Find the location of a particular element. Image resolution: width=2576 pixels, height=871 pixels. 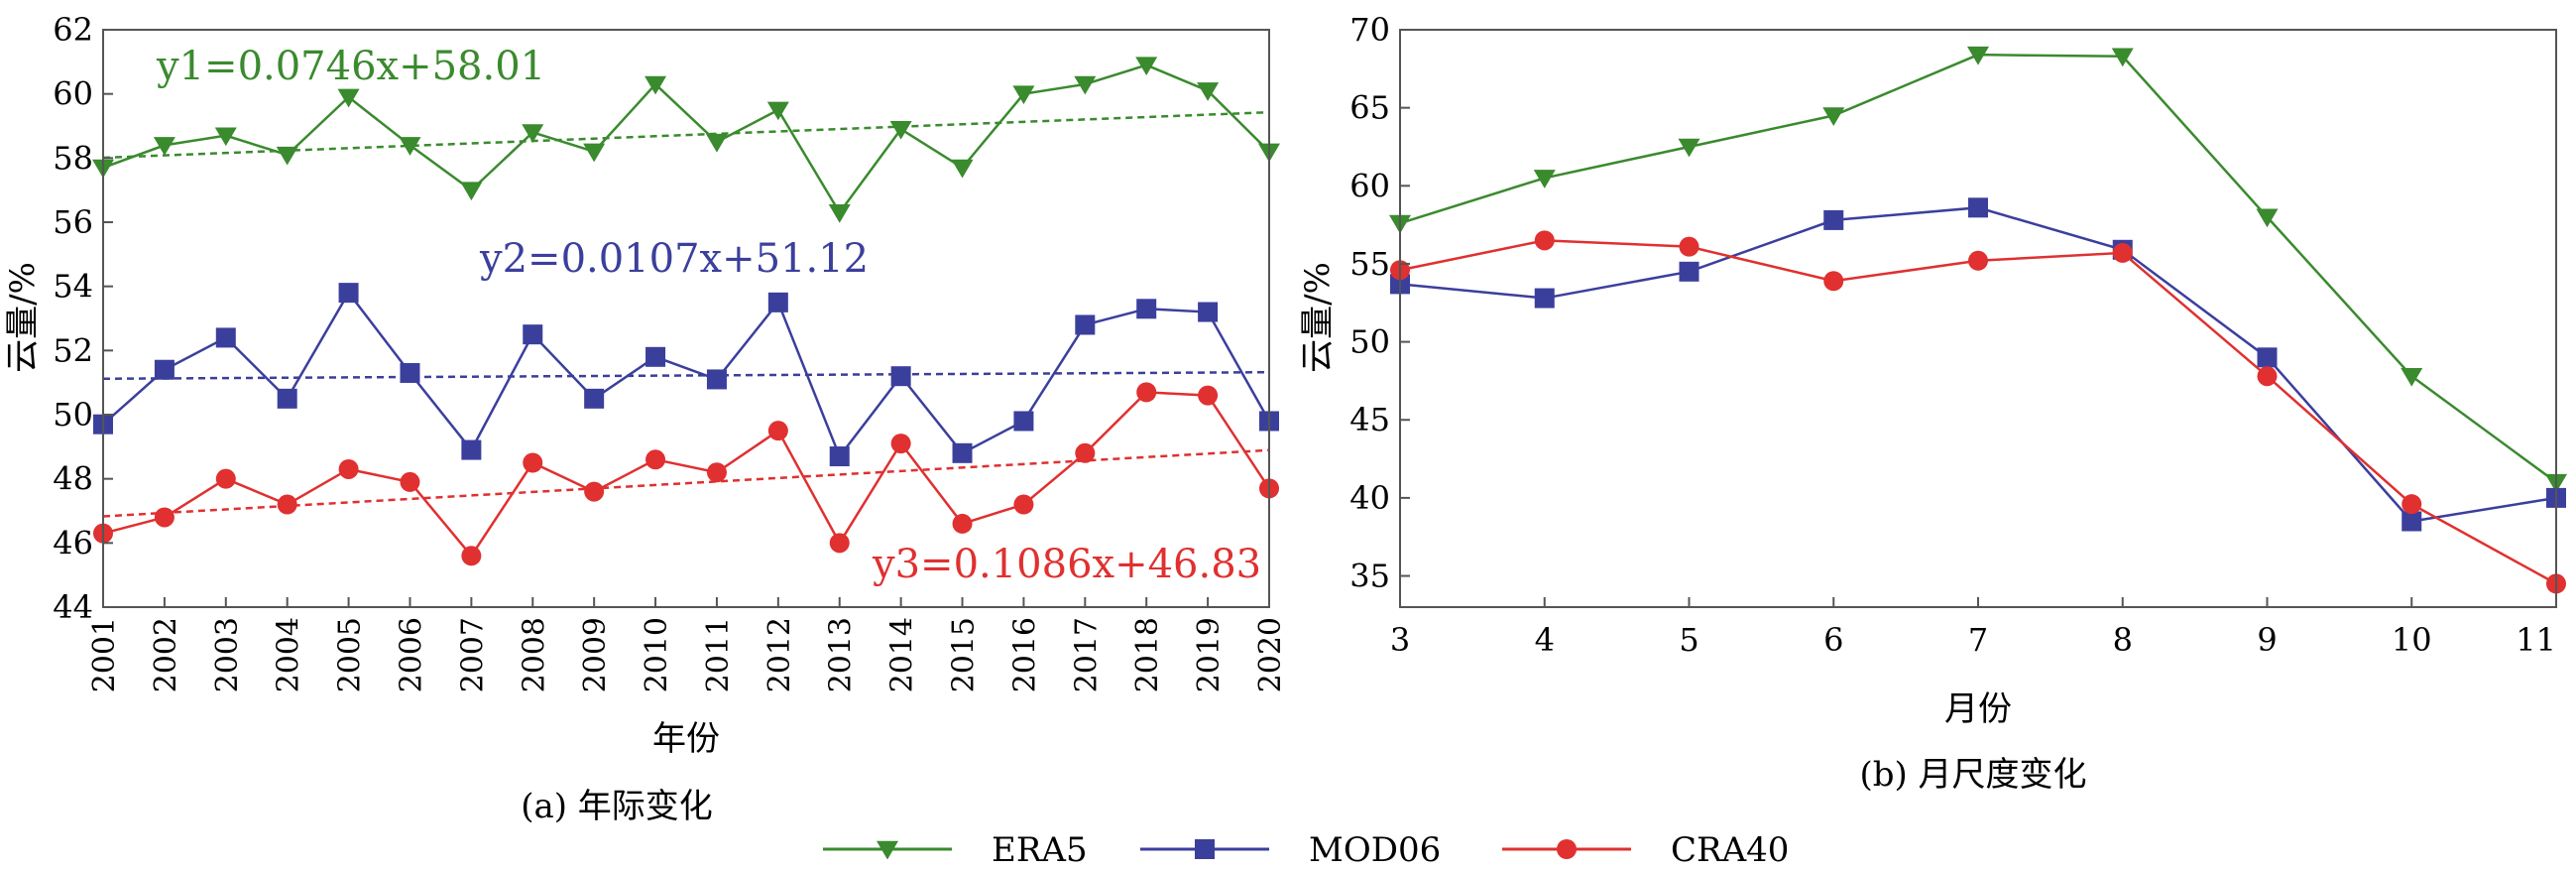

x-tick-label-a: 2008 is located at coordinates (534, 654).